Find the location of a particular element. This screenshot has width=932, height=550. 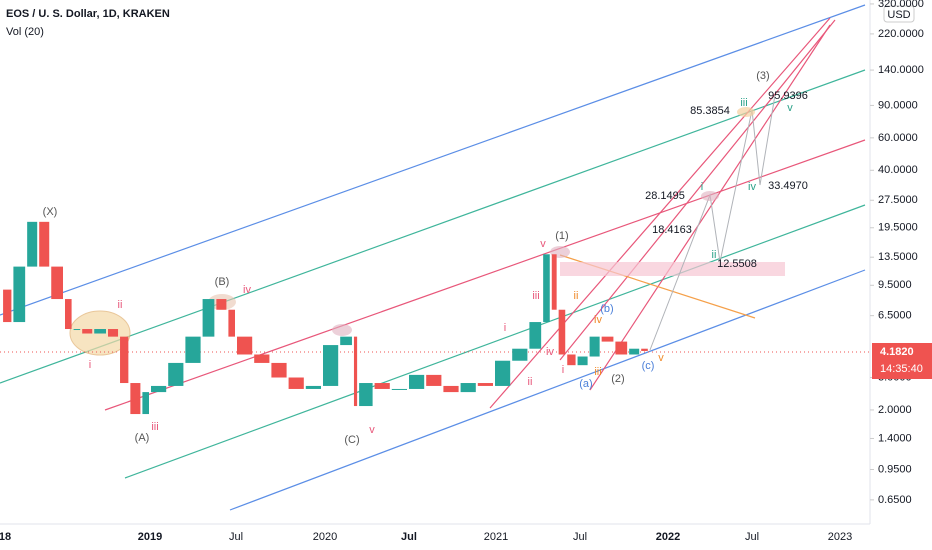

annotation: (A) is located at coordinates (142, 438).